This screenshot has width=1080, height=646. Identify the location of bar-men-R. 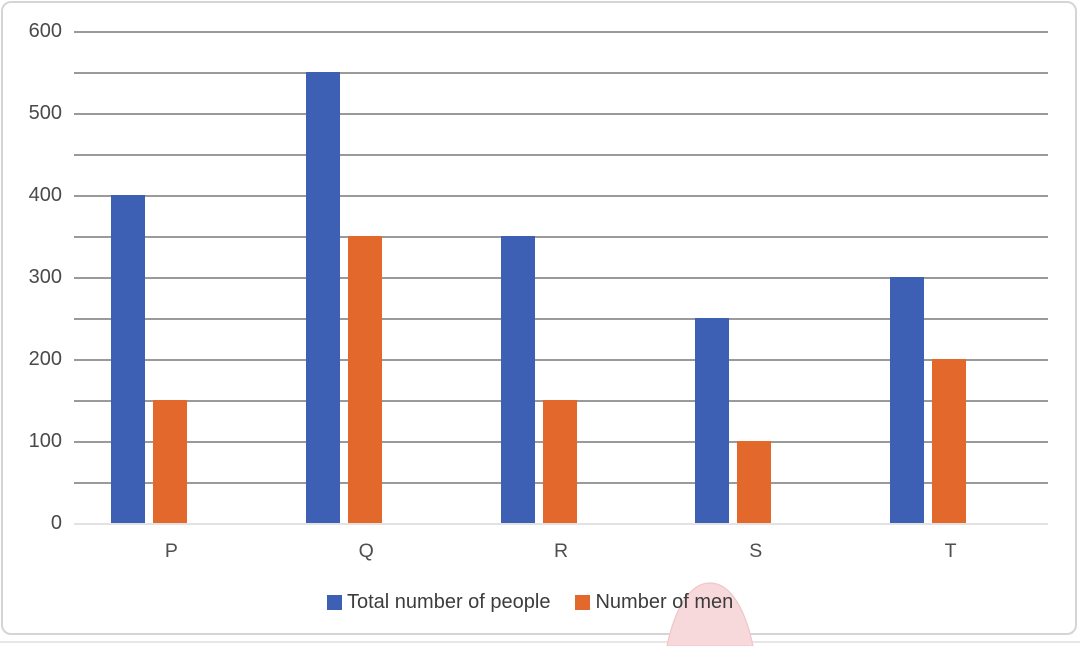
(559, 461).